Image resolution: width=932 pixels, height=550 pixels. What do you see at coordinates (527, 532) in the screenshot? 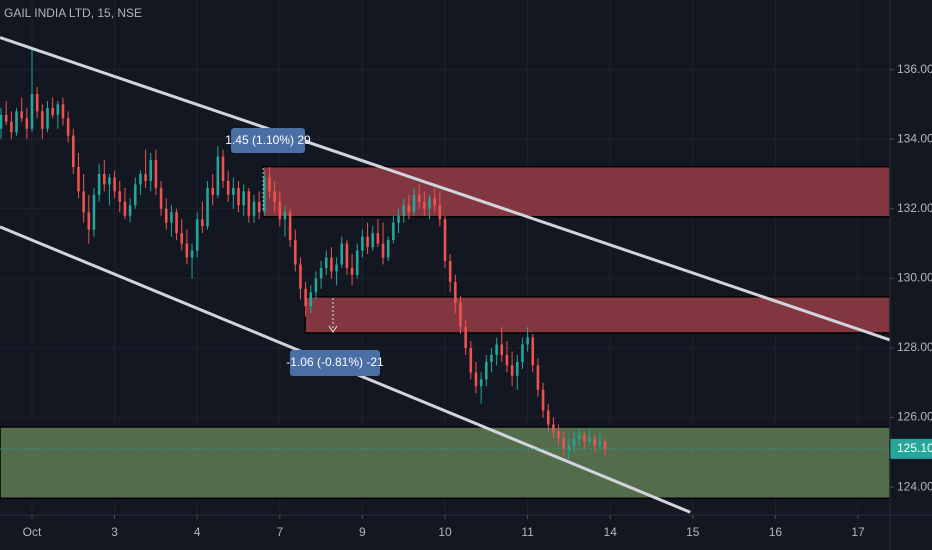
I see `x-tick-label: 11` at bounding box center [527, 532].